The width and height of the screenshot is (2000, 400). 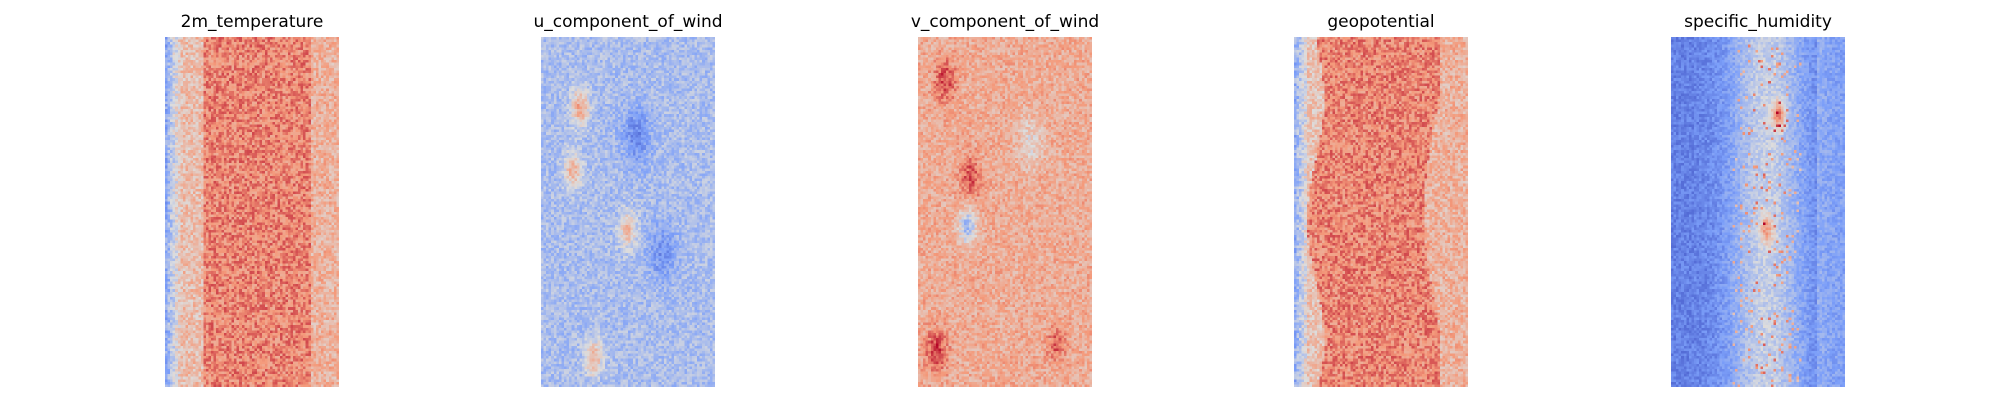 I want to click on panel-title: 2m_temperature, so click(x=252, y=22).